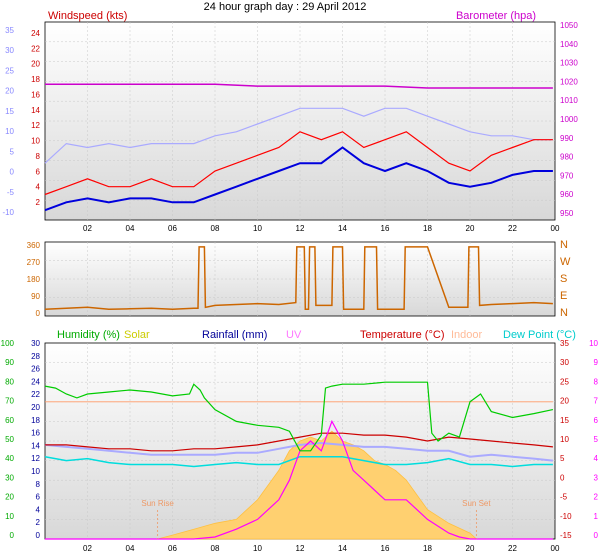  Describe the element at coordinates (12, 535) in the screenshot. I see `humidity-tick: 0` at that location.